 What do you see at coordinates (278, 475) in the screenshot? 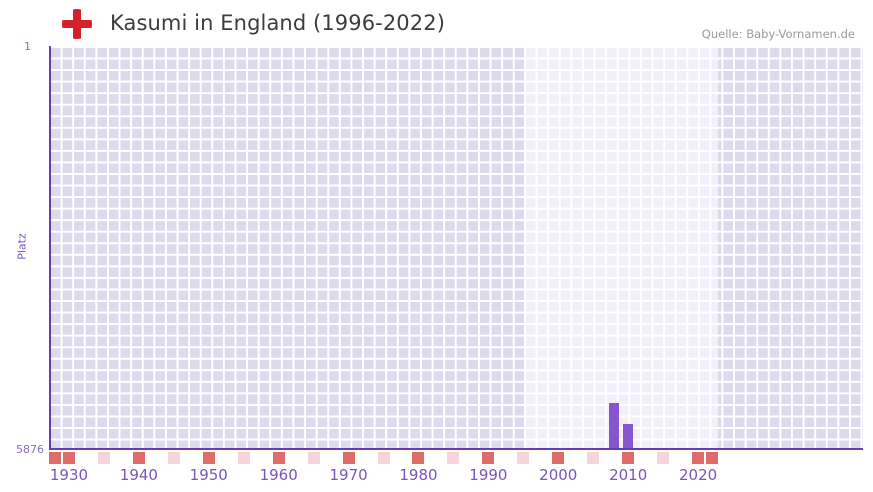
I see `x-axis-tick-label: 1960` at bounding box center [278, 475].